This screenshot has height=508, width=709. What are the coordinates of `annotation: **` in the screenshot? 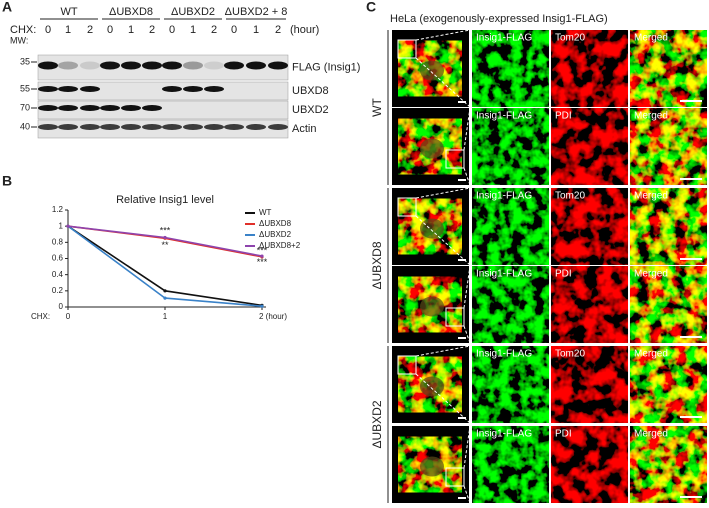 It's located at (165, 245).